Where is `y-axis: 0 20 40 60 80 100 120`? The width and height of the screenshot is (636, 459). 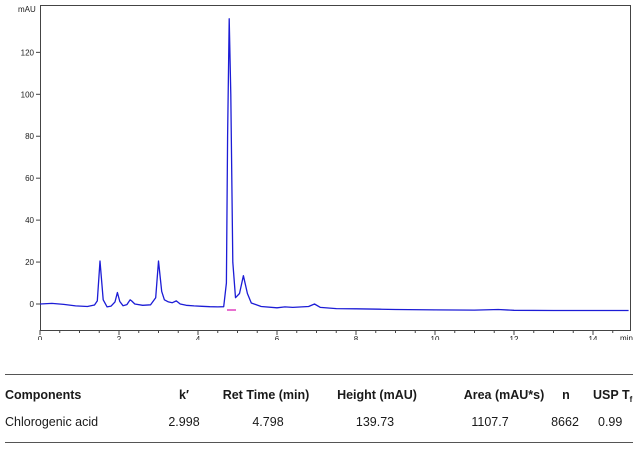
y-axis: 0 20 40 60 80 100 120 is located at coordinates (30, 178).